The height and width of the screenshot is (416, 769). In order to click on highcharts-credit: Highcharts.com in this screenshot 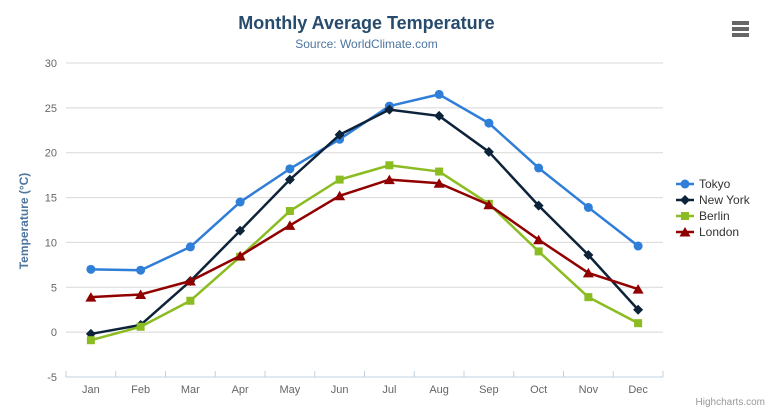, I will do `click(730, 402)`.